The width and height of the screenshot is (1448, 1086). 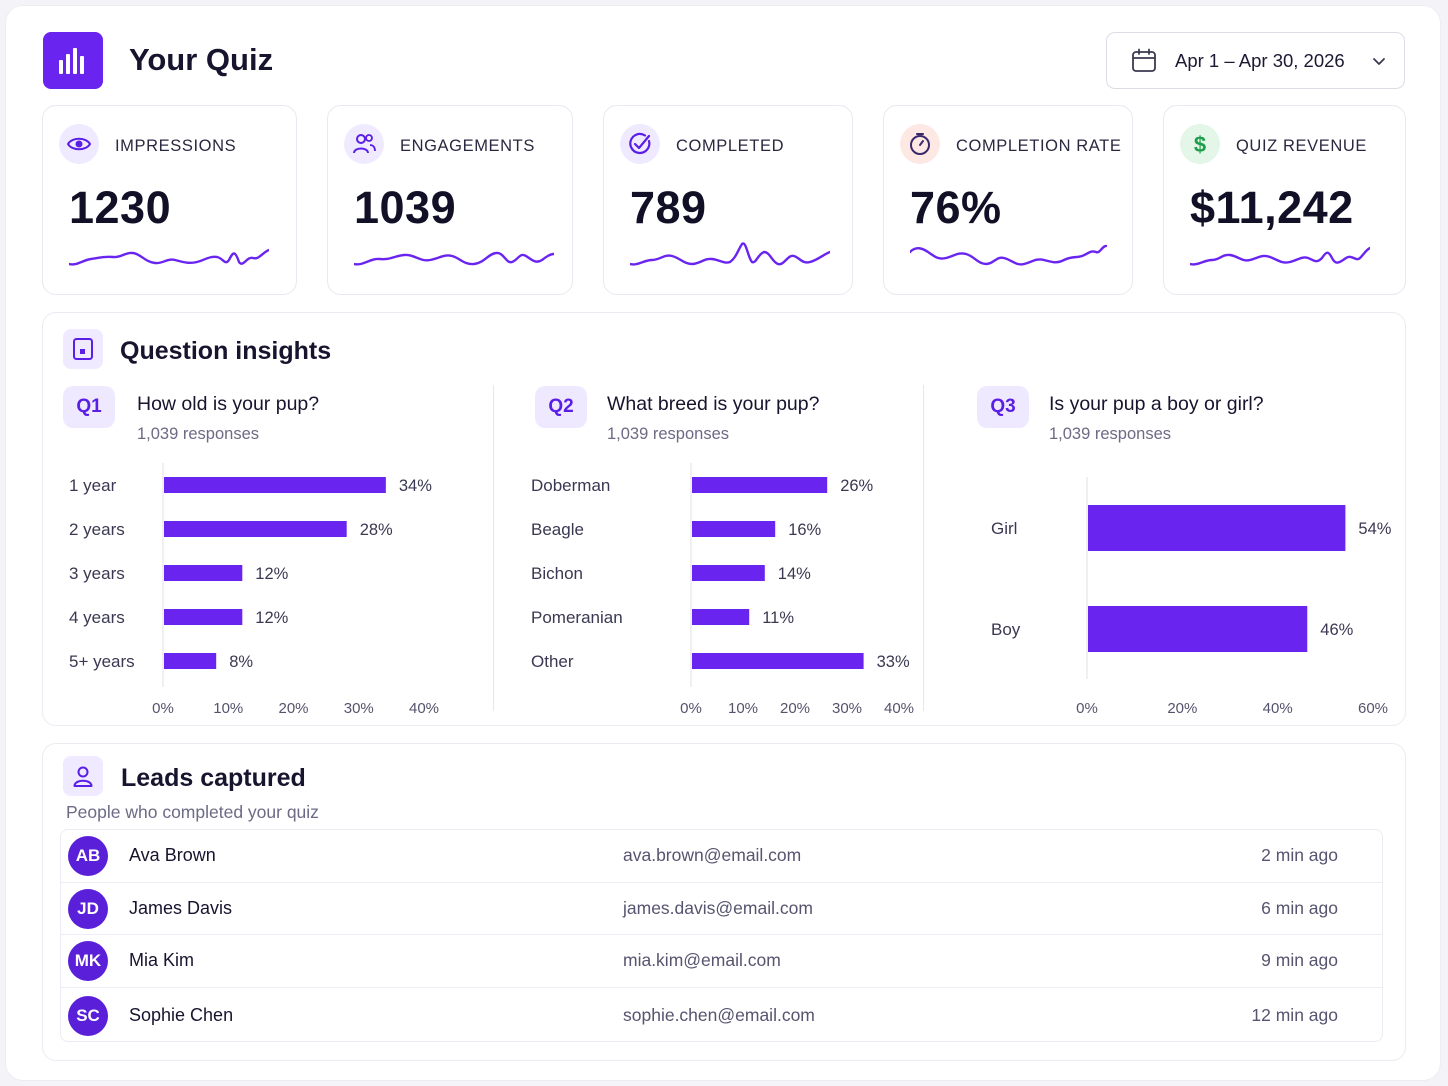 I want to click on avatar: SC, so click(x=88, y=1016).